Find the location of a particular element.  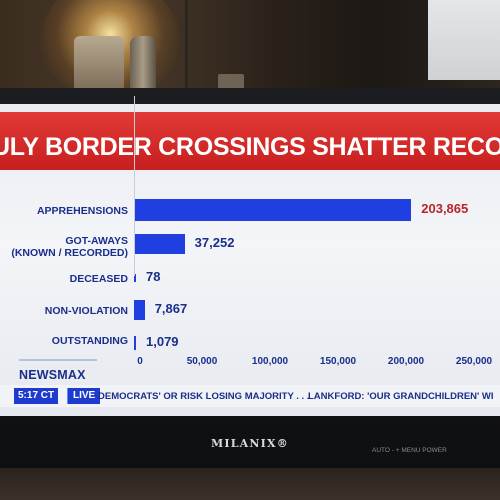

window-light is located at coordinates (464, 40).